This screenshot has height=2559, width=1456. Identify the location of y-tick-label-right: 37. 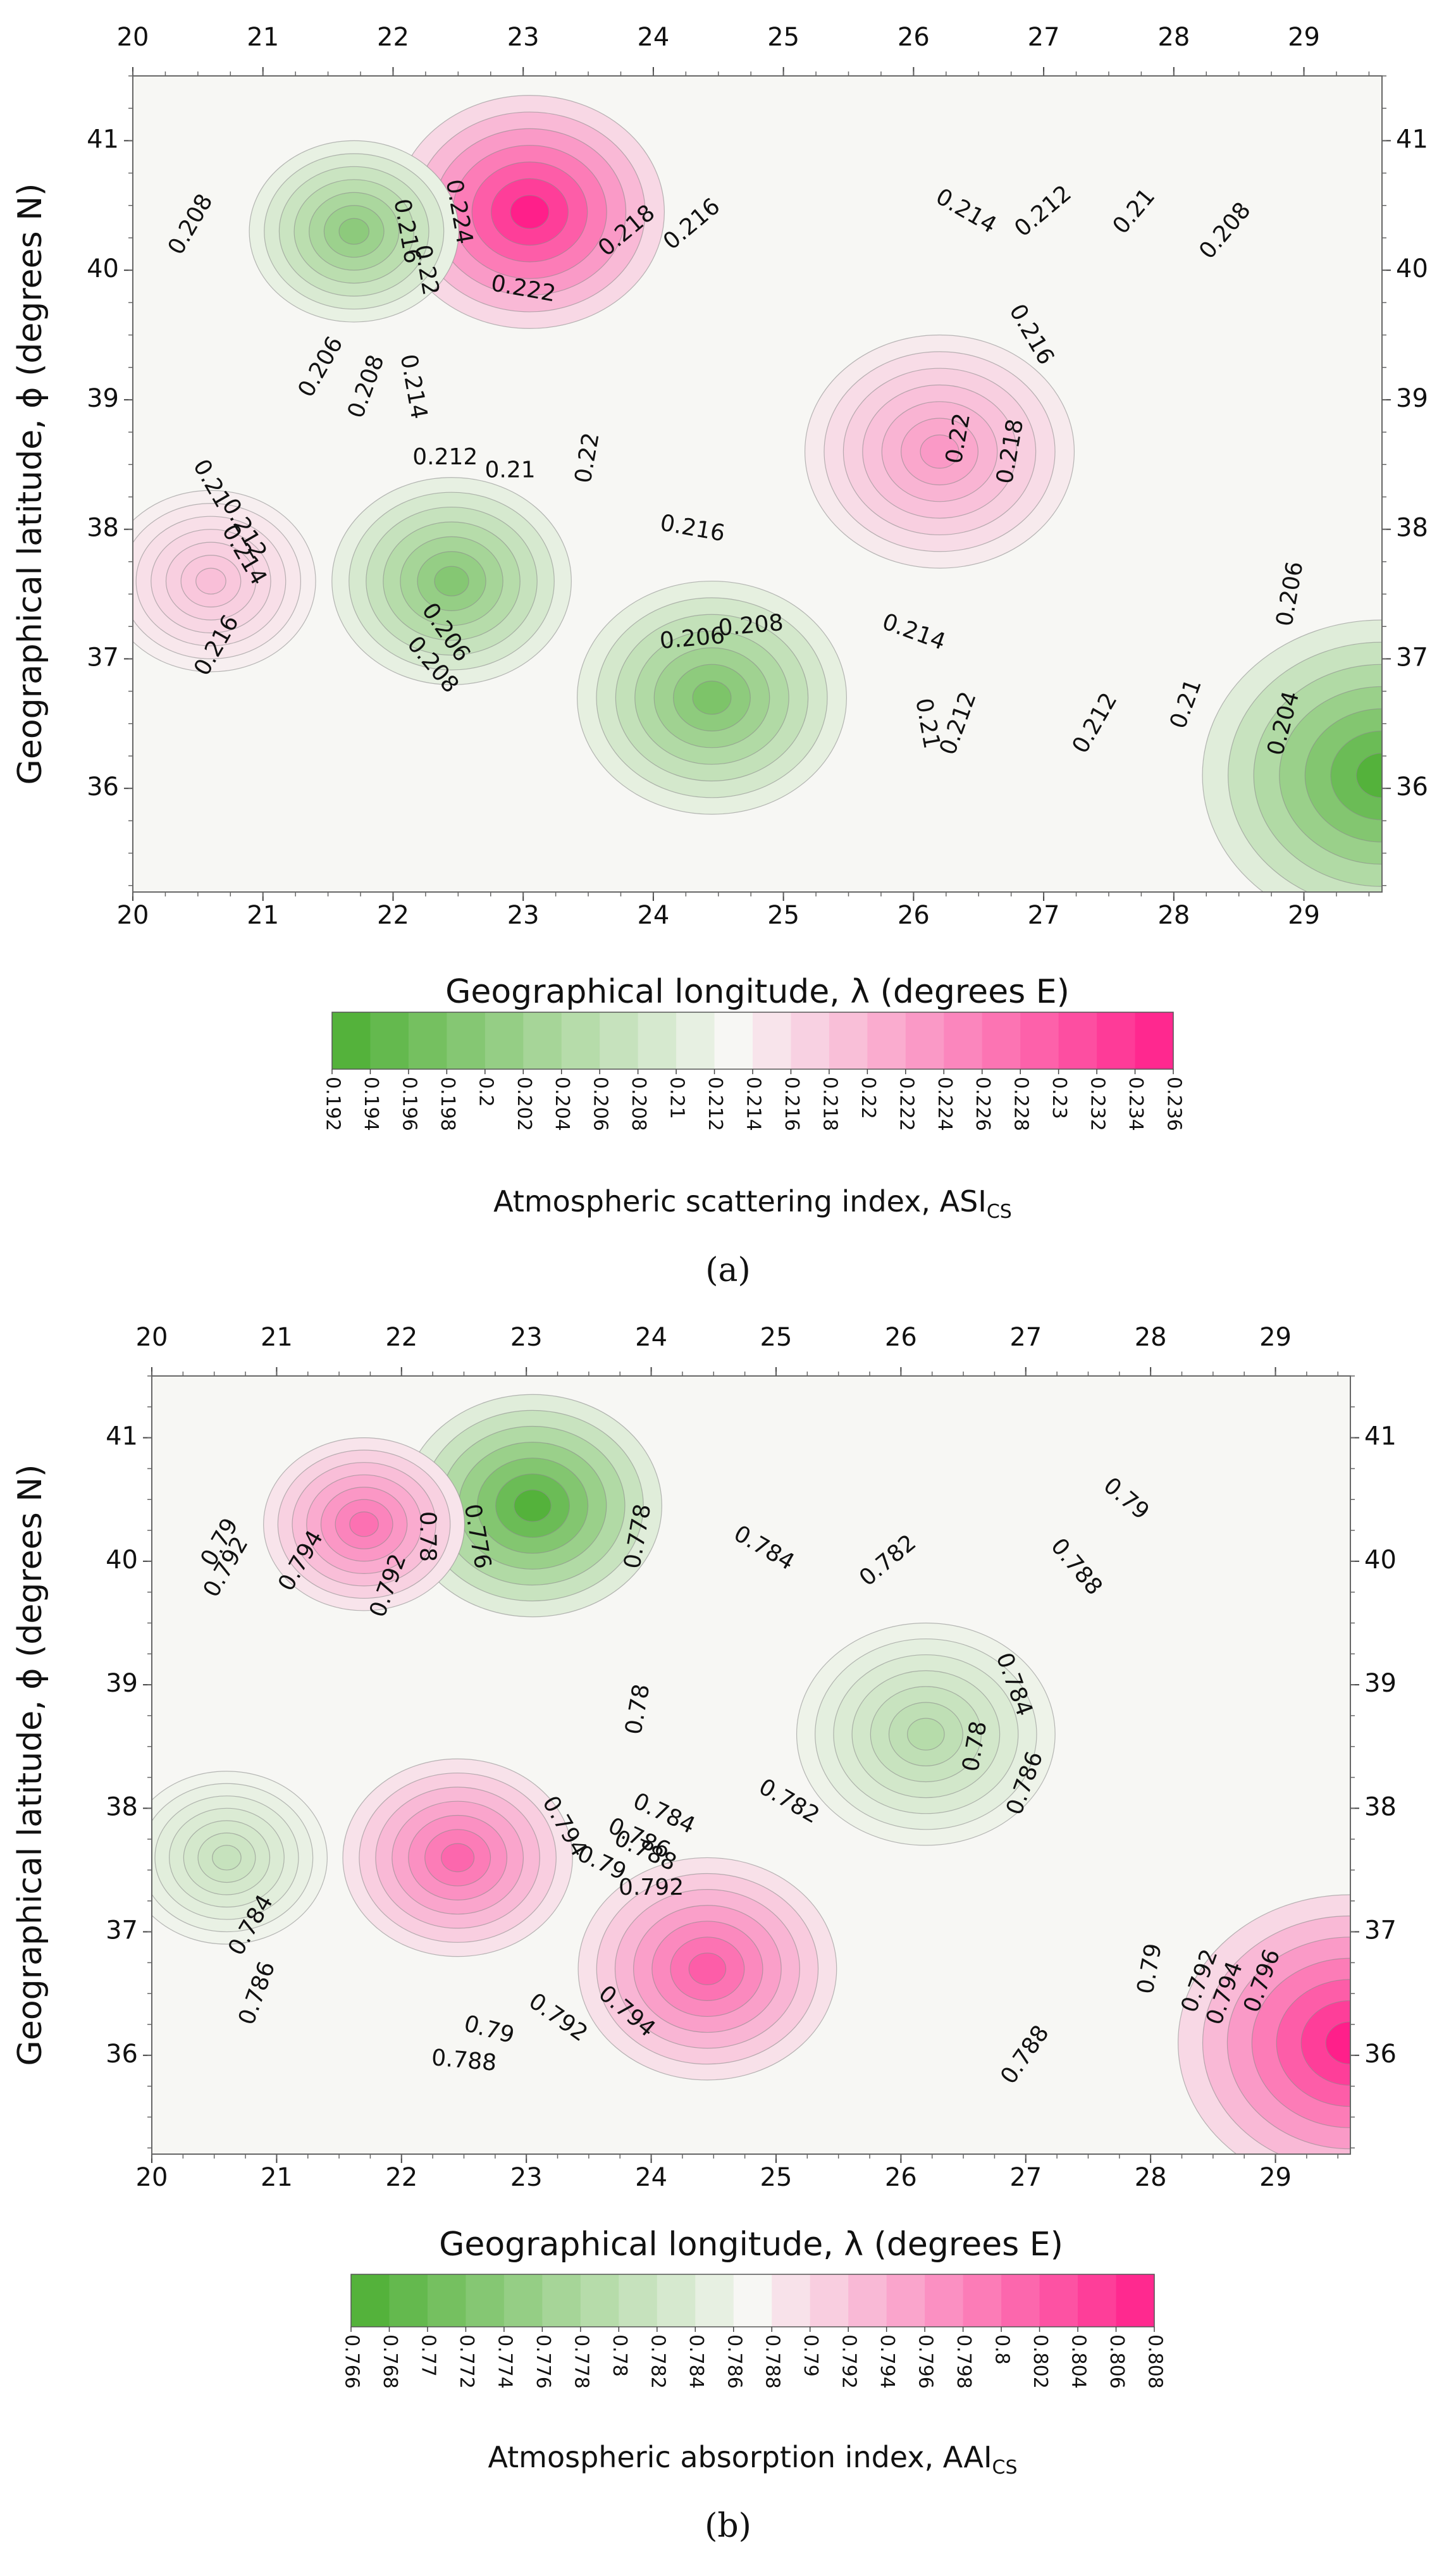
(1380, 1930).